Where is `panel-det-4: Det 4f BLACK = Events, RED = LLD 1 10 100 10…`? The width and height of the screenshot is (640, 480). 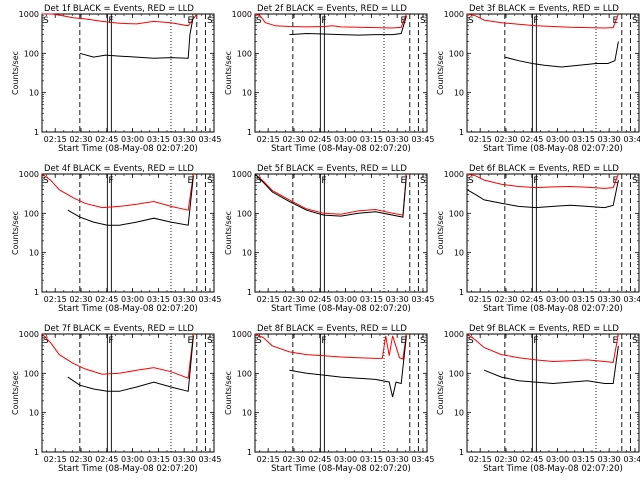
panel-det-4: Det 4f BLACK = Events, RED = LLD 1 10 100 10… is located at coordinates (116, 239).